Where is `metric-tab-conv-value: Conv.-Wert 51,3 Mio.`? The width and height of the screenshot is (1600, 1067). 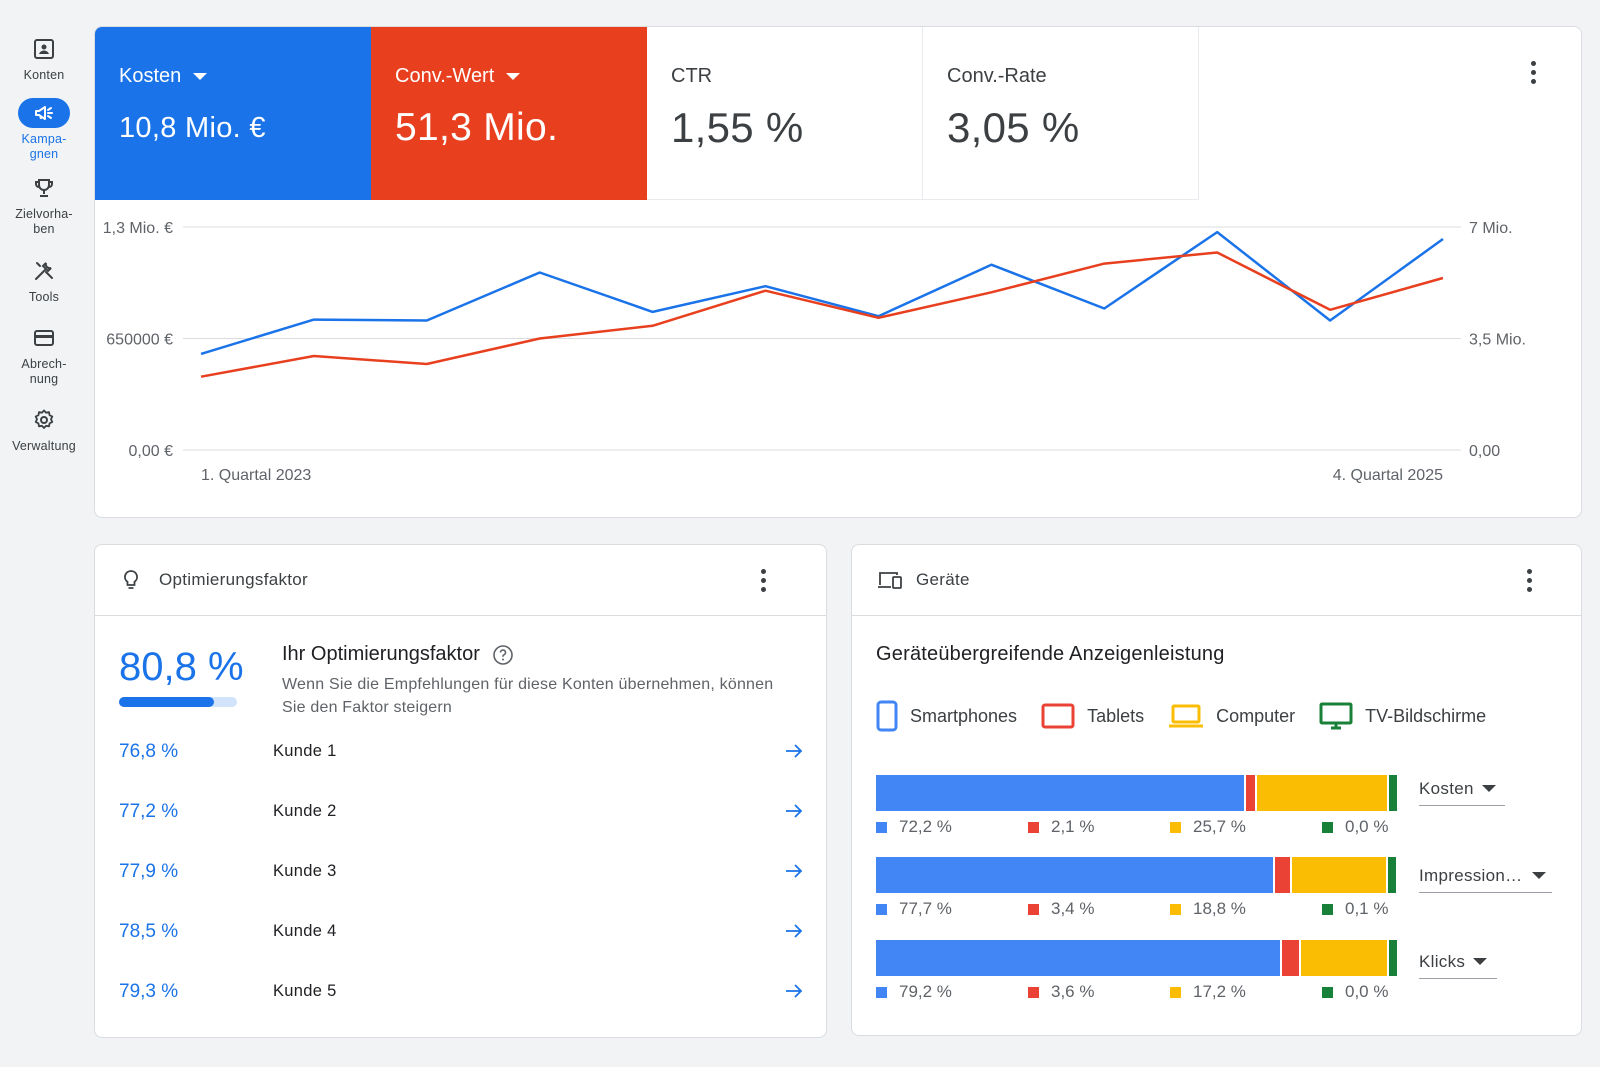 metric-tab-conv-value: Conv.-Wert 51,3 Mio. is located at coordinates (509, 113).